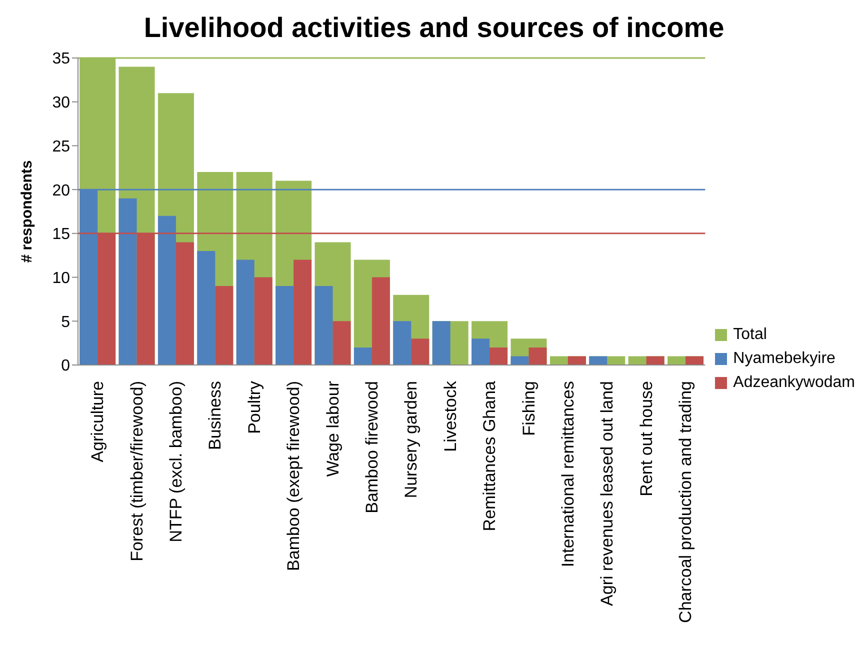 Image resolution: width=868 pixels, height=670 pixels. What do you see at coordinates (490, 456) in the screenshot?
I see `x-tick-label: Remittances Ghana` at bounding box center [490, 456].